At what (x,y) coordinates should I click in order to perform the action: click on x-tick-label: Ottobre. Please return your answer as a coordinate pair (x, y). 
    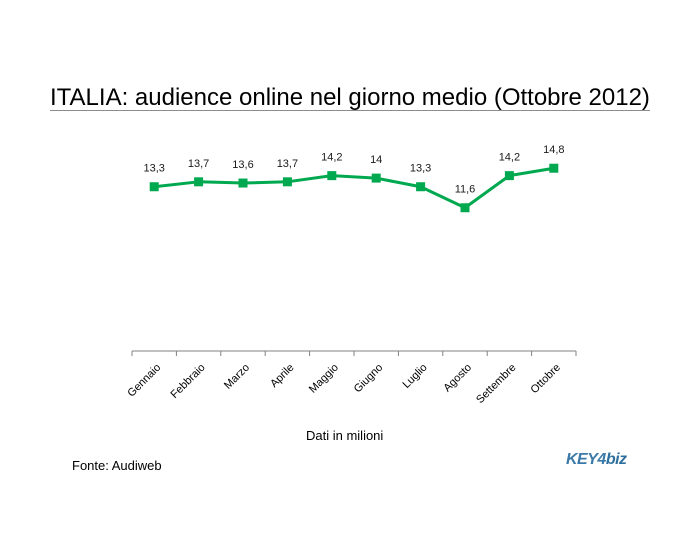
    Looking at the image, I should click on (545, 379).